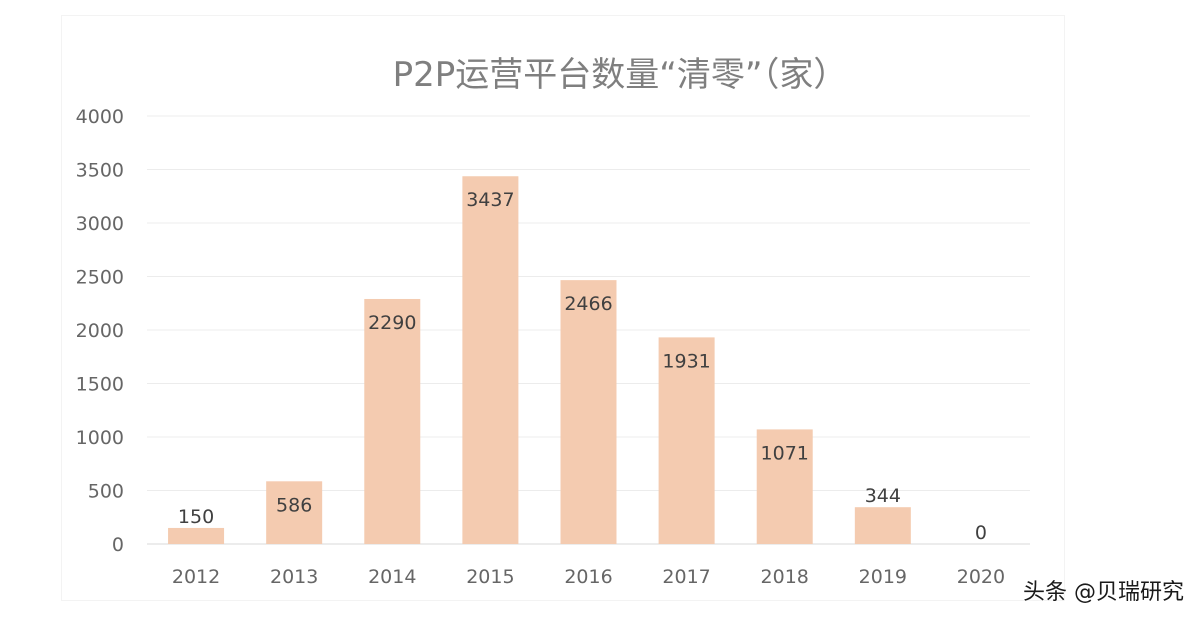 Image resolution: width=1202 pixels, height=620 pixels. Describe the element at coordinates (883, 496) in the screenshot. I see `data-label: 344` at that location.